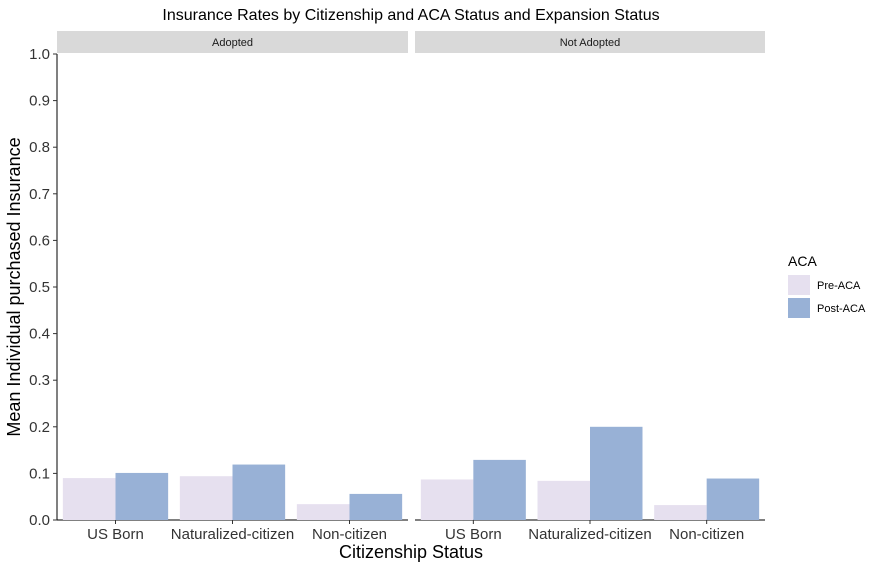  I want to click on y-tick-label: 1.0, so click(39, 54).